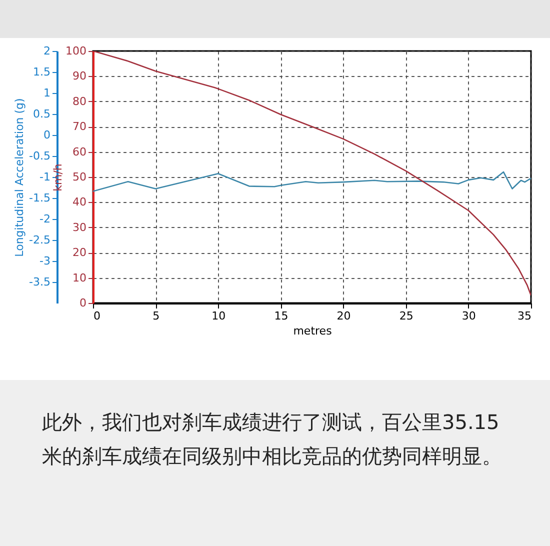 This screenshot has width=550, height=546. I want to click on y2-tick-label: 20, so click(79, 253).